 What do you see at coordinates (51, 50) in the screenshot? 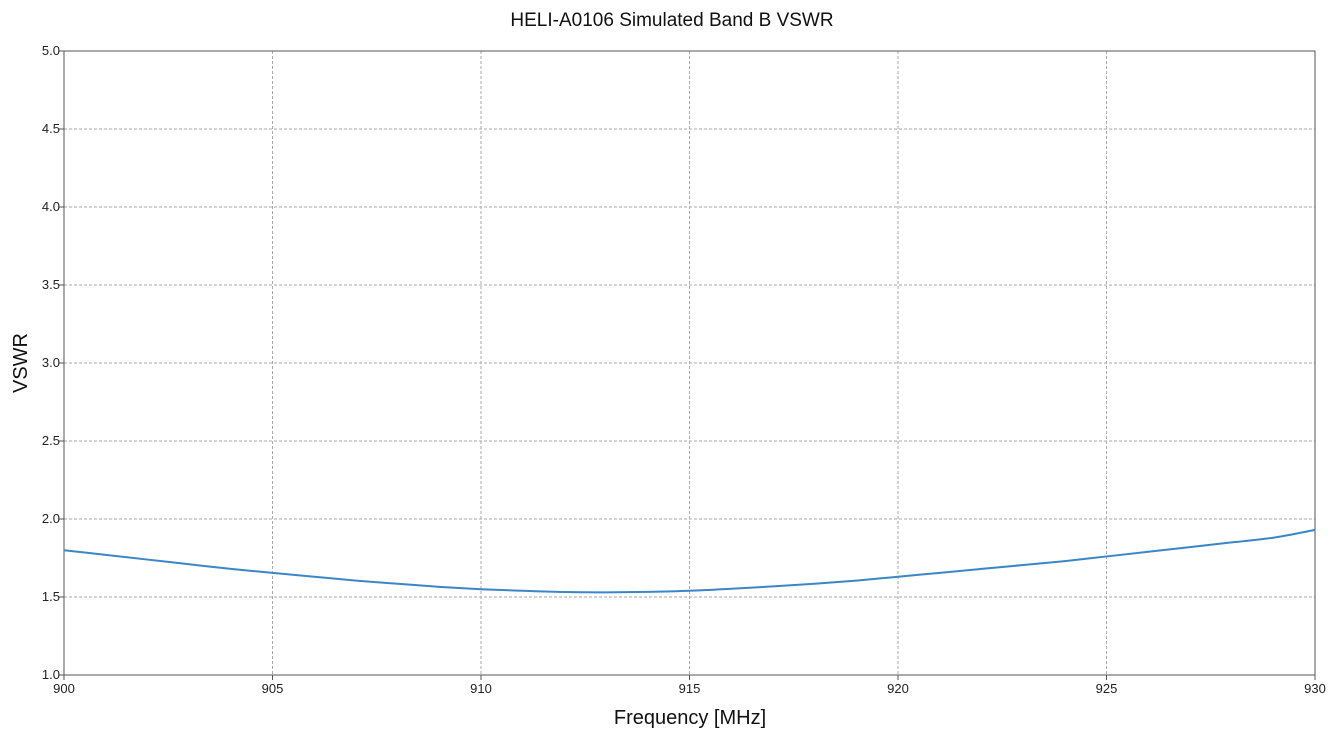
I see `y-tick-label: 5.0` at bounding box center [51, 50].